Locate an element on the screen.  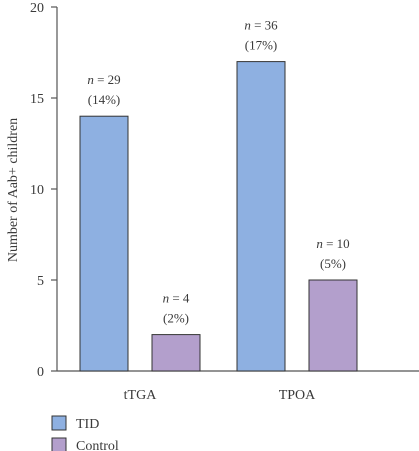
y-axis: 0 5 10 15 20 is located at coordinates (44, 190).